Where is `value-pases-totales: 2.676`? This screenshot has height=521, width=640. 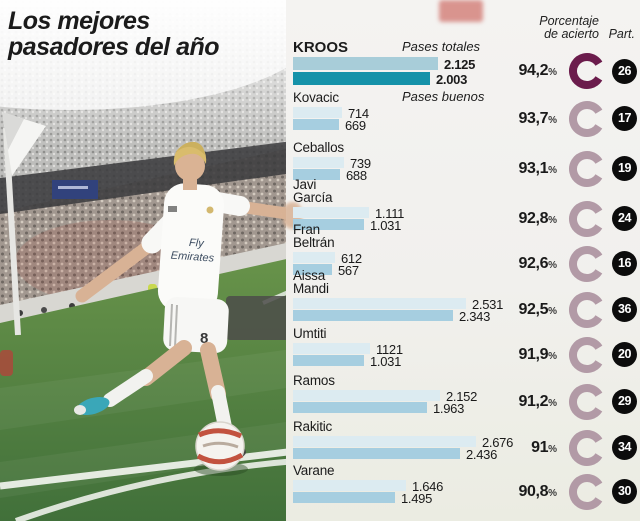
value-pases-totales: 2.676 is located at coordinates (498, 442).